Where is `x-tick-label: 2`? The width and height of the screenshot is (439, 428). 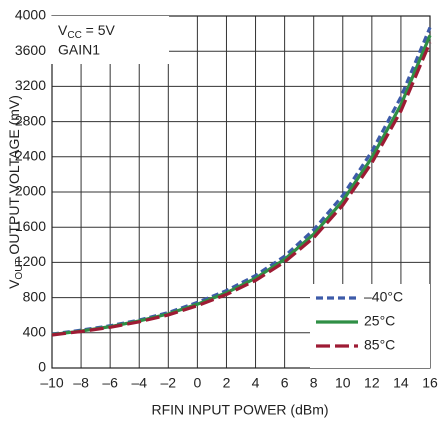
x-tick-label: 2 is located at coordinates (227, 383).